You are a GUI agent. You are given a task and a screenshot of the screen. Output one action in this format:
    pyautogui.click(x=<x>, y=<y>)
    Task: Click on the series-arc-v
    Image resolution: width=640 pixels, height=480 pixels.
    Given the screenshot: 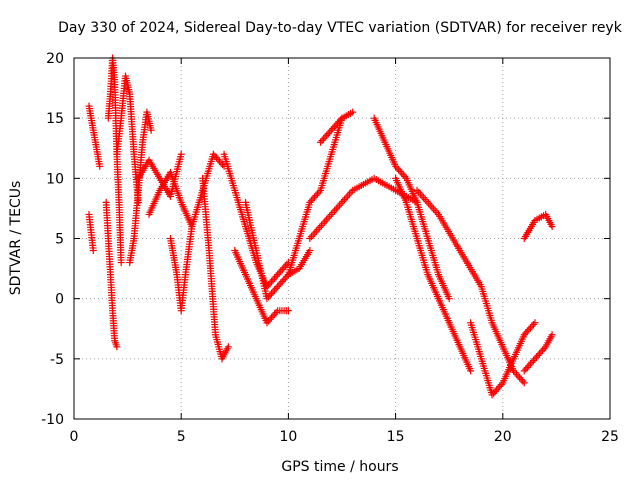 What is the action you would take?
    pyautogui.click(x=538, y=353)
    